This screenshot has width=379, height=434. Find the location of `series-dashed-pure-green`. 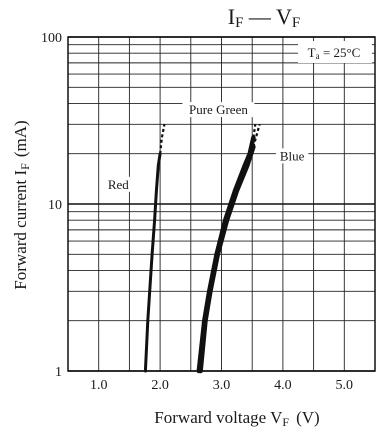

series-dashed-pure-green is located at coordinates (254, 131).